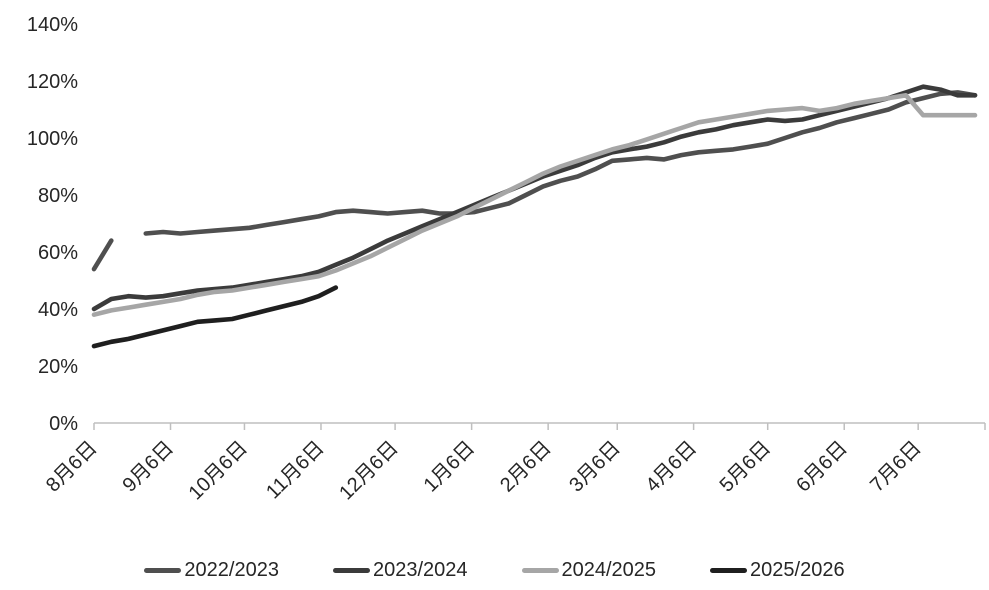 This screenshot has width=989, height=590. I want to click on legend-item-2023-2024: 2023/2024, so click(400, 570).